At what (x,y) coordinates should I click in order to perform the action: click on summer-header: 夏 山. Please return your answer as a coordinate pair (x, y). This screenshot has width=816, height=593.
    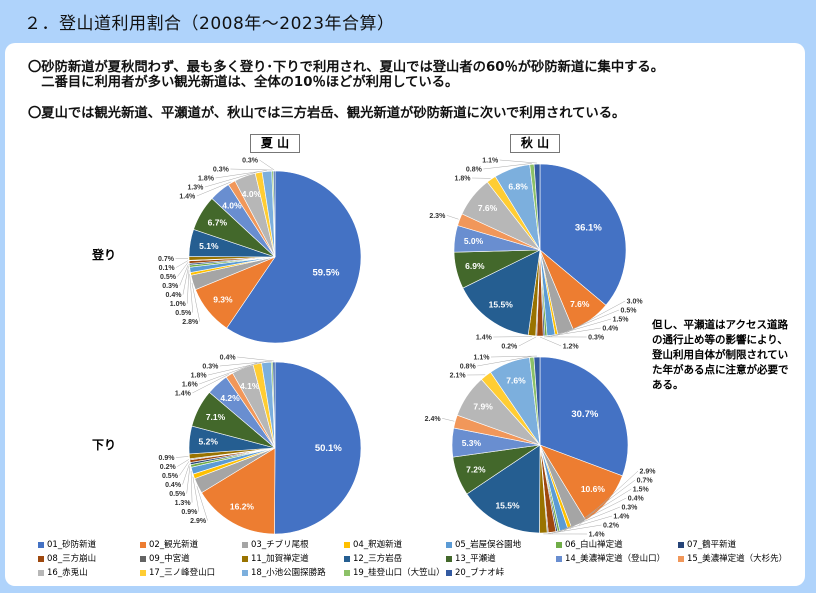
    Looking at the image, I should click on (275, 143).